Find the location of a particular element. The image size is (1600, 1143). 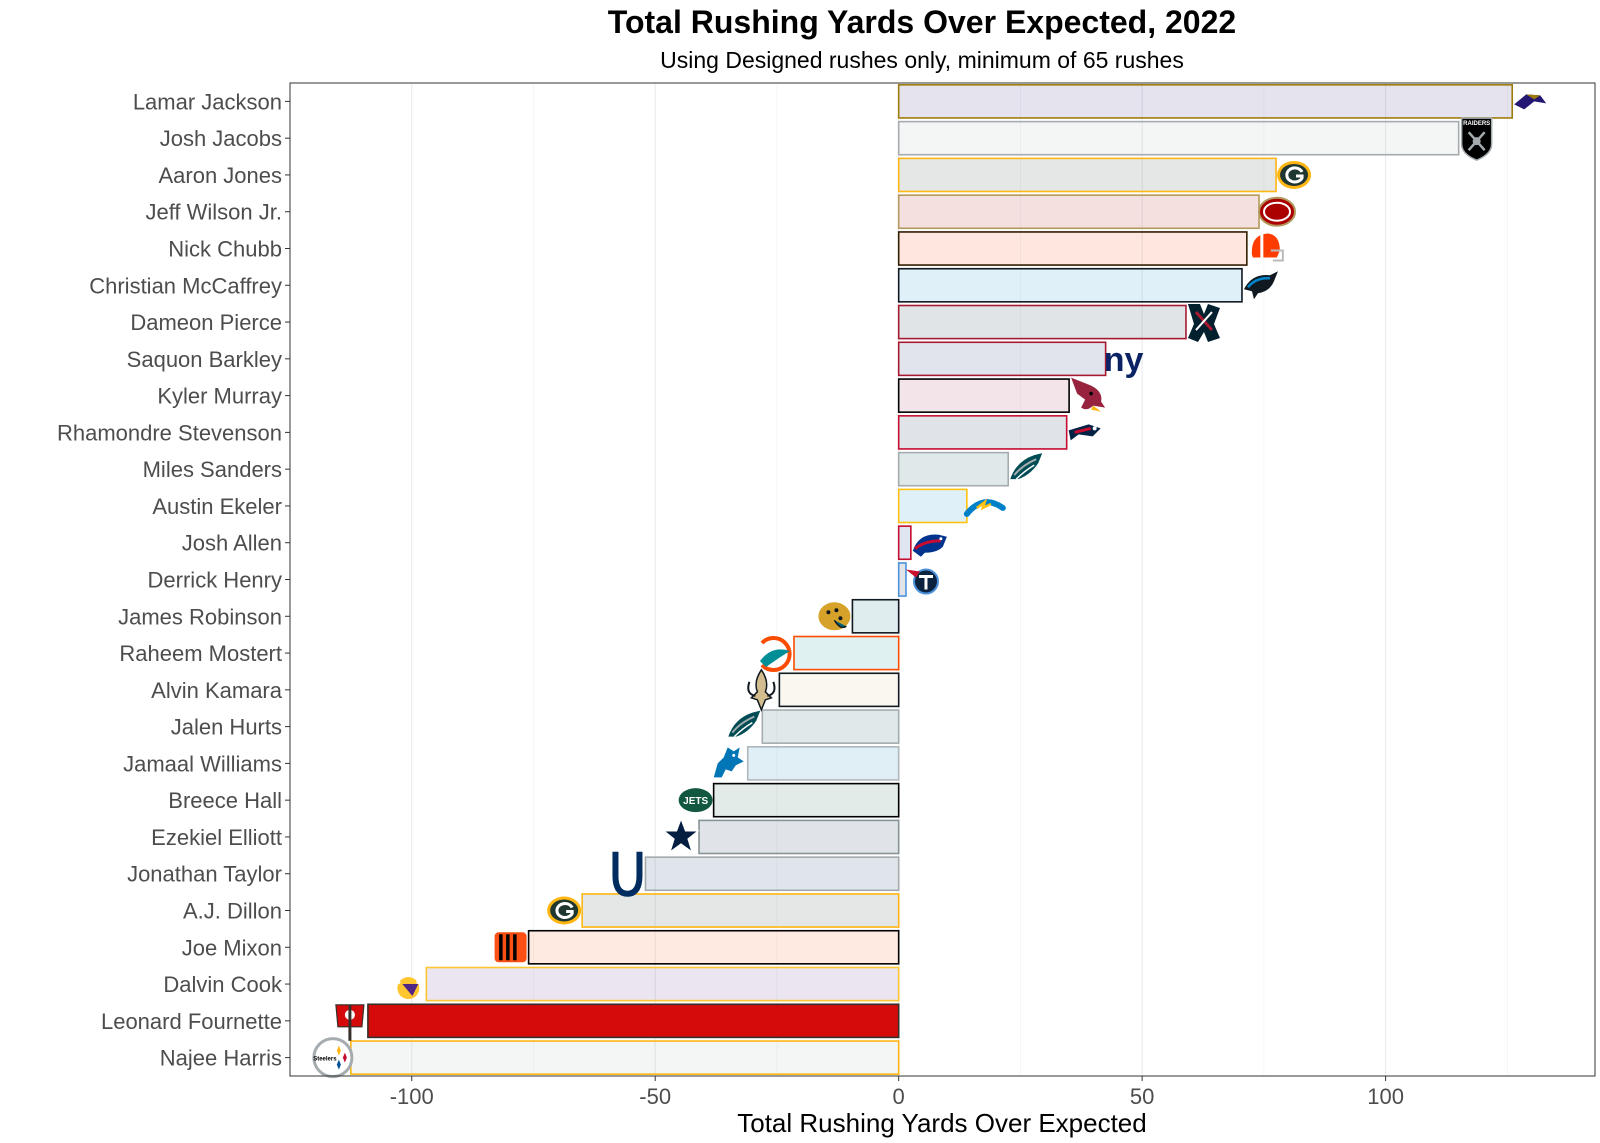

svg-text: ny is located at coordinates (1124, 360).